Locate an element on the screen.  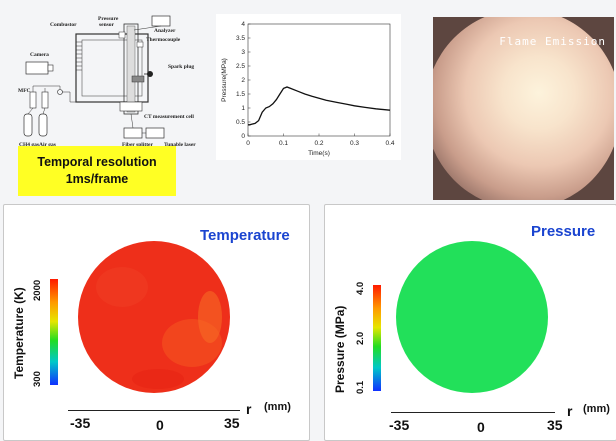
label-pressure-sensor-1: Pressure is located at coordinates (108, 19).